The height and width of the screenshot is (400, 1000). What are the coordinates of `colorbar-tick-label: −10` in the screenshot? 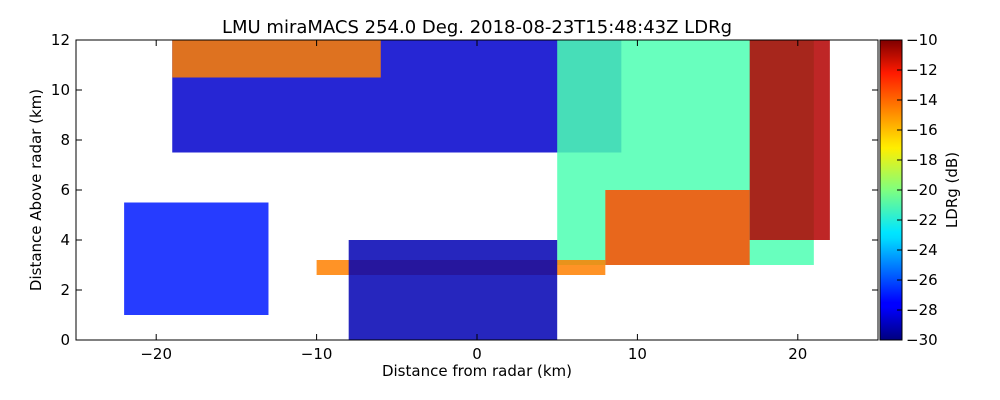 It's located at (922, 40).